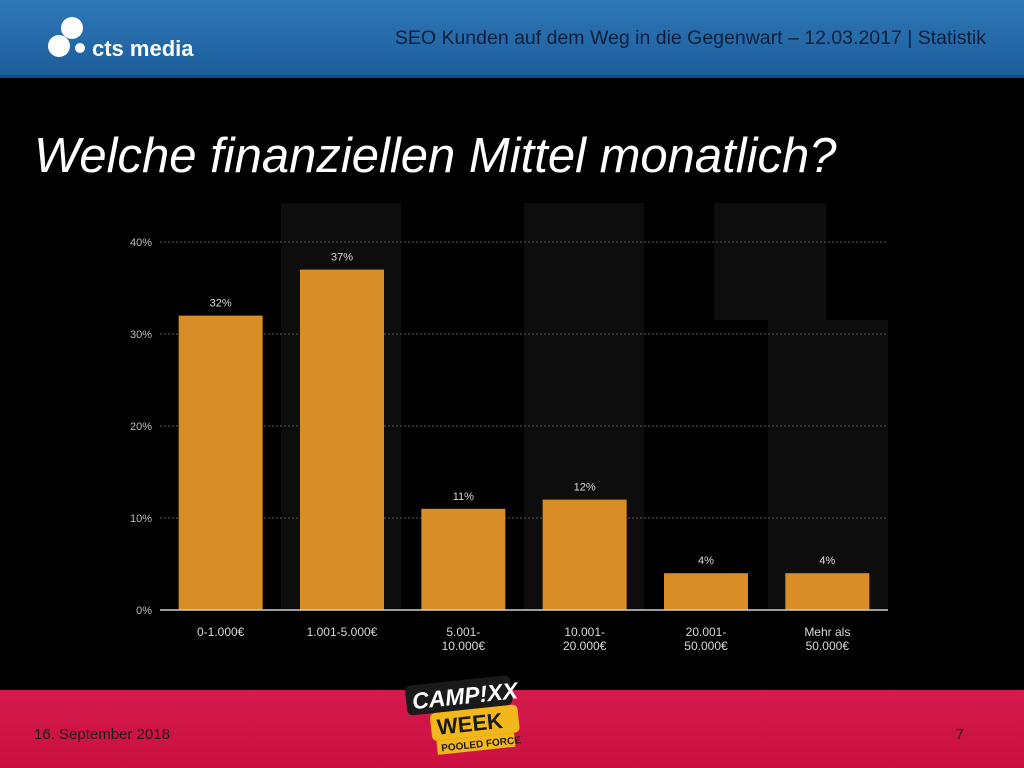 The width and height of the screenshot is (1024, 768). I want to click on y-tick-label: 40%, so click(141, 243).